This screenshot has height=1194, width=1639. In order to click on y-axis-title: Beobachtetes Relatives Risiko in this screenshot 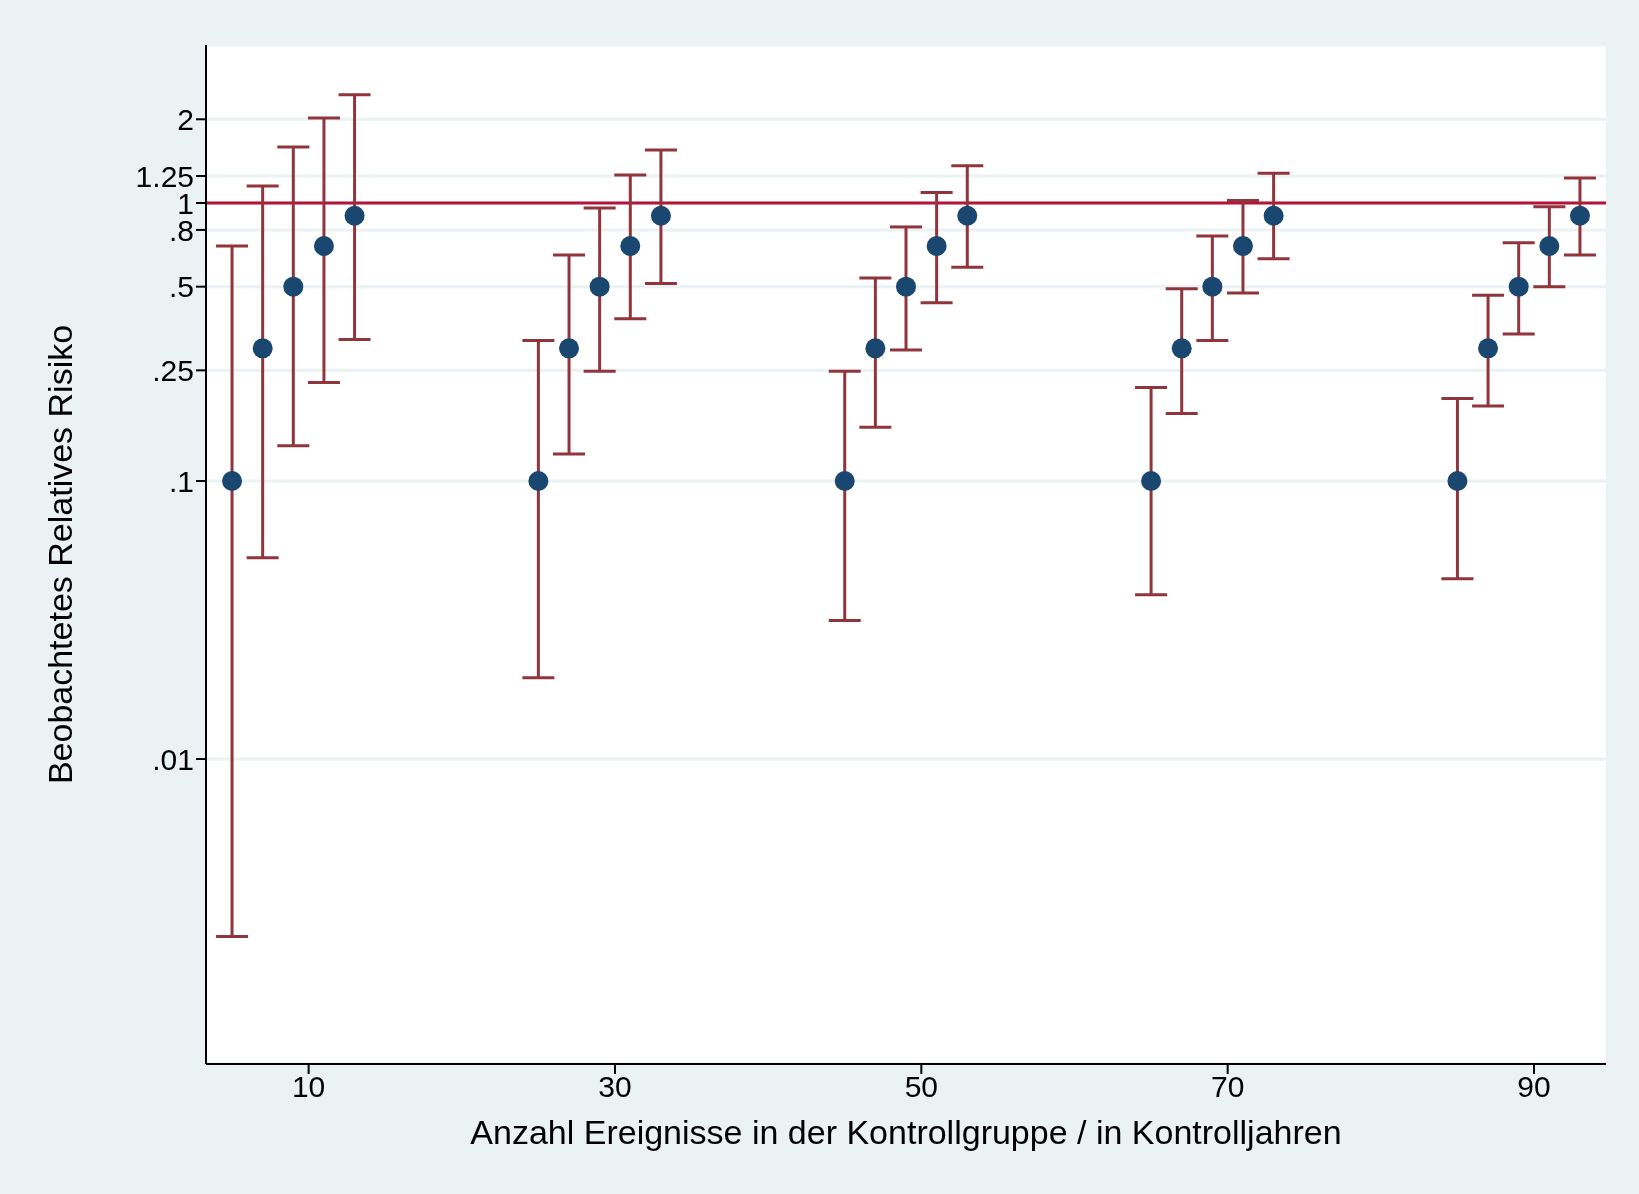, I will do `click(60, 554)`.